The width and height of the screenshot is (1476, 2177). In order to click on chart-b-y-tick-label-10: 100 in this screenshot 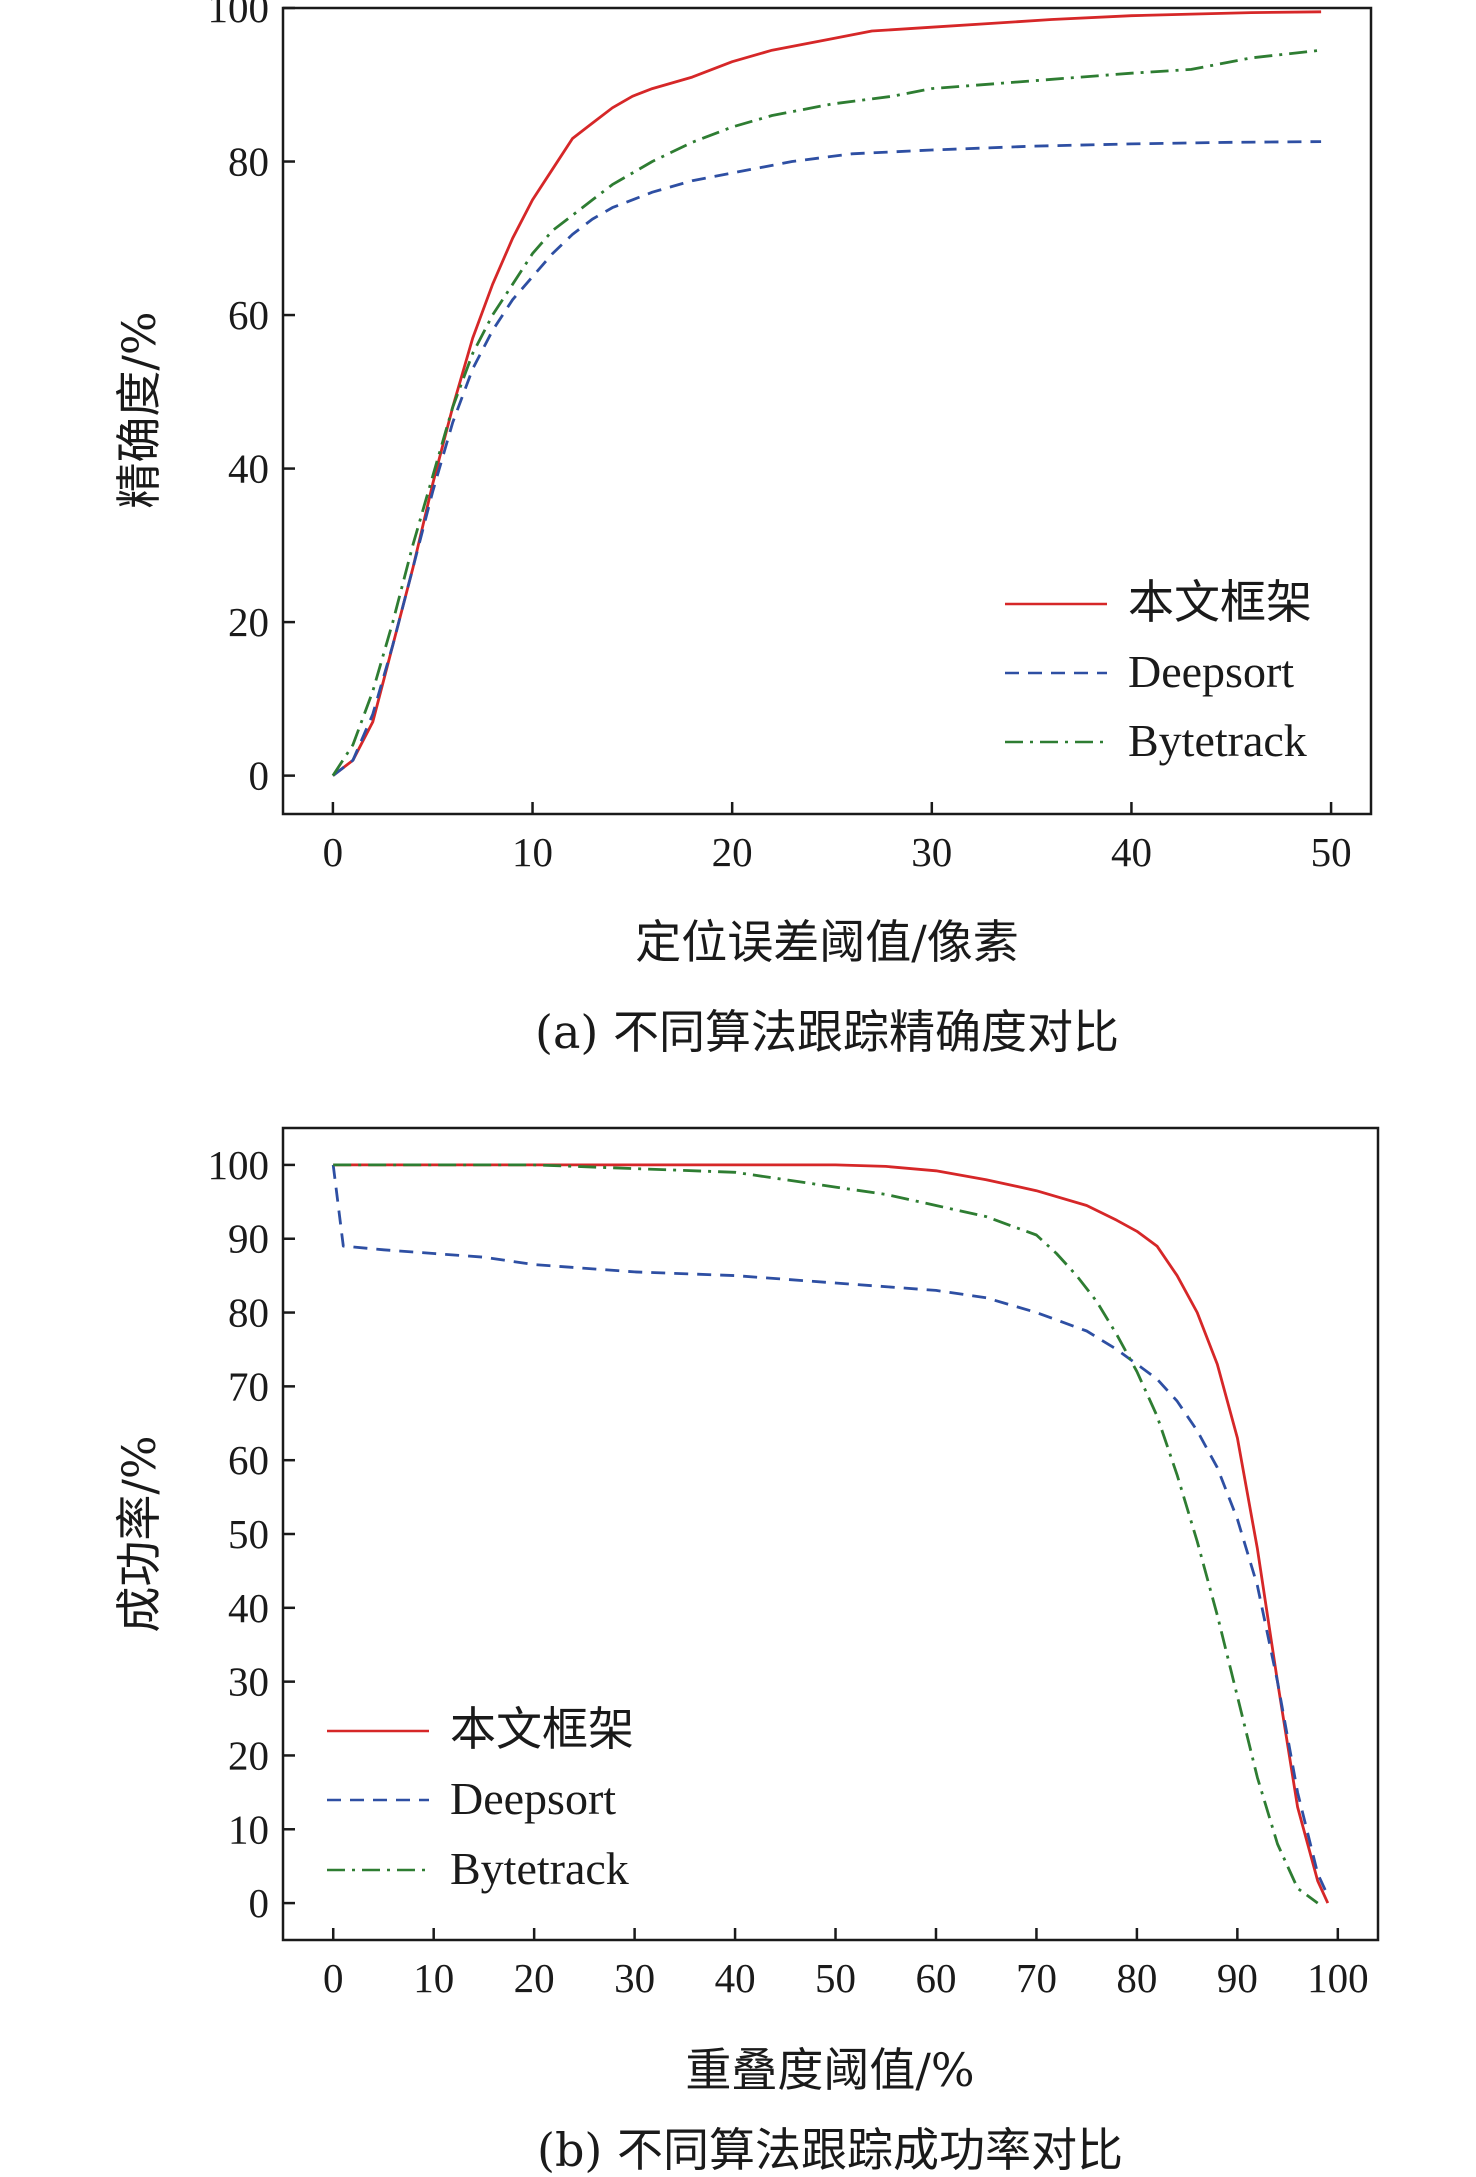, I will do `click(239, 1165)`.